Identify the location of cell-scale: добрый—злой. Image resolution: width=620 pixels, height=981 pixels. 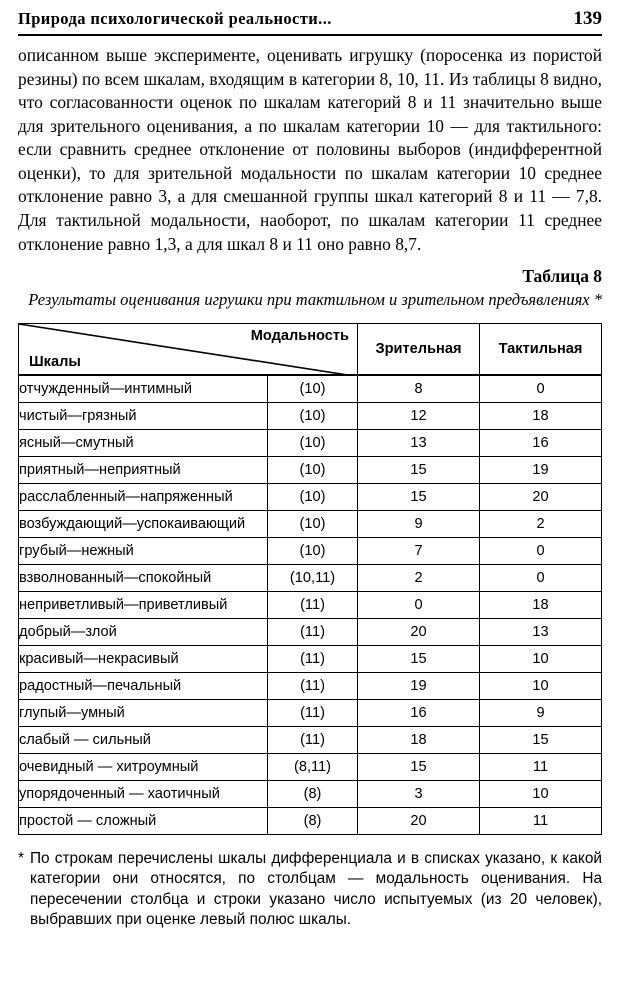
(143, 631).